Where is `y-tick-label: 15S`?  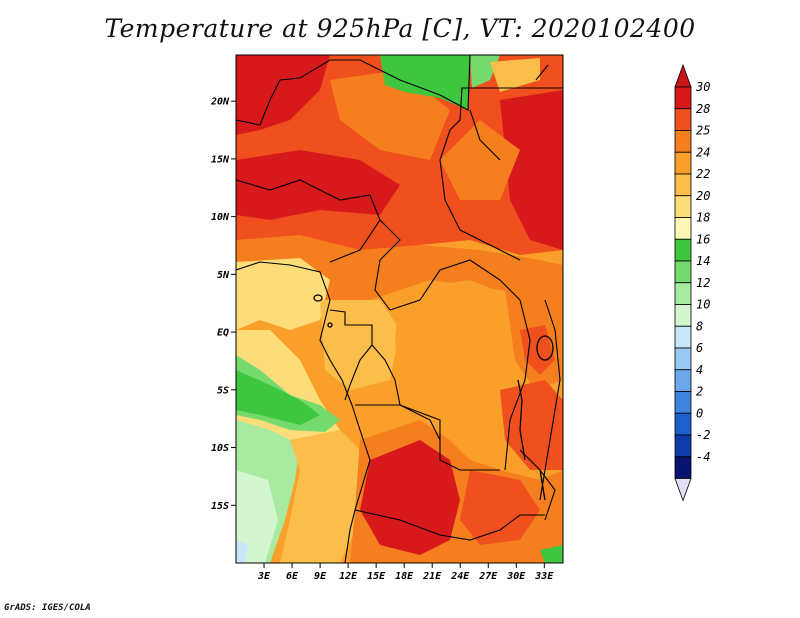 y-tick-label: 15S is located at coordinates (220, 506).